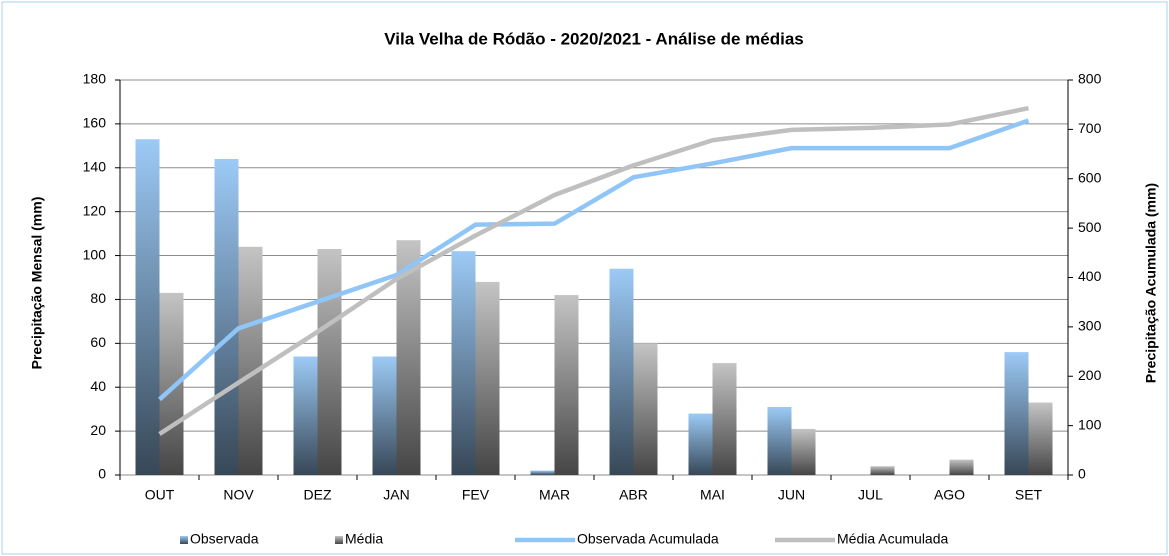 This screenshot has width=1169, height=556. Describe the element at coordinates (95, 79) in the screenshot. I see `y-tick-label: 180` at that location.